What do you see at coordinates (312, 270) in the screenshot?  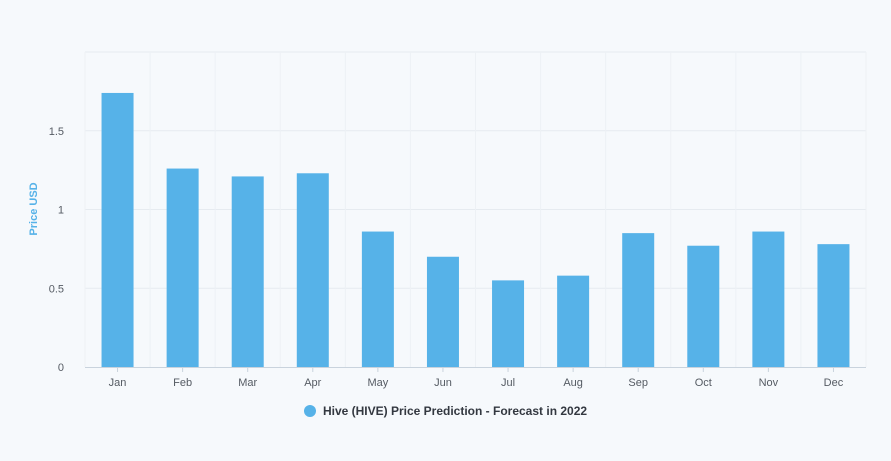 I see `bar-apr` at bounding box center [312, 270].